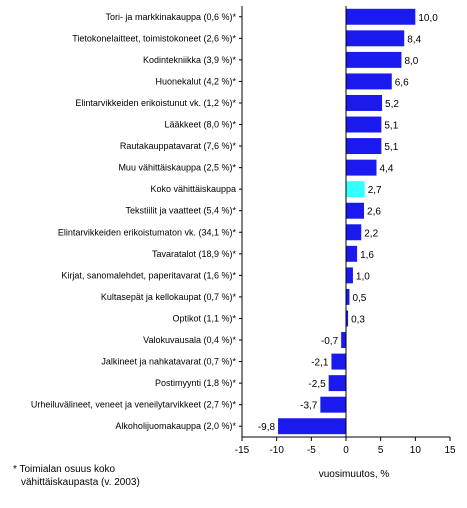  Describe the element at coordinates (177, 168) in the screenshot. I see `category-label: Muu vähittäiskauppa (2,5 %)*` at that location.